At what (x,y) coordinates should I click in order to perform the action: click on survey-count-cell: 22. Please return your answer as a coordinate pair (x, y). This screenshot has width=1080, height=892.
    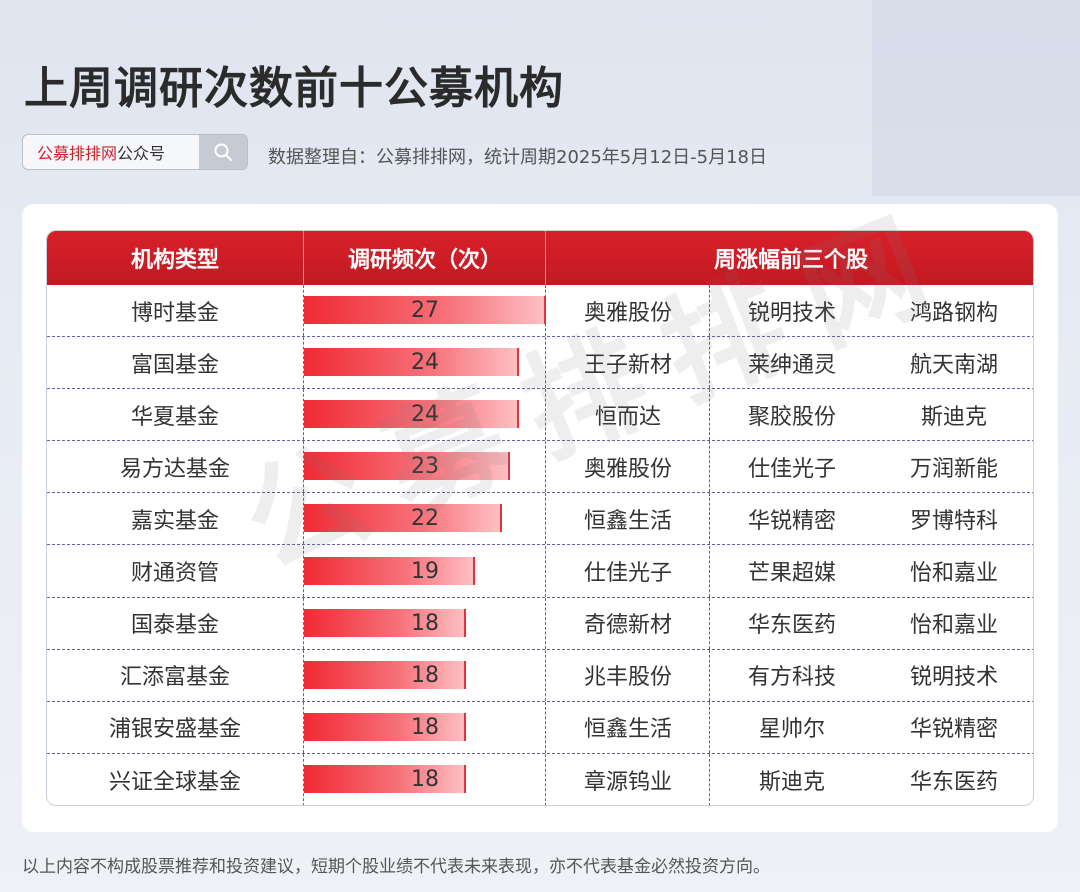
    Looking at the image, I should click on (424, 519).